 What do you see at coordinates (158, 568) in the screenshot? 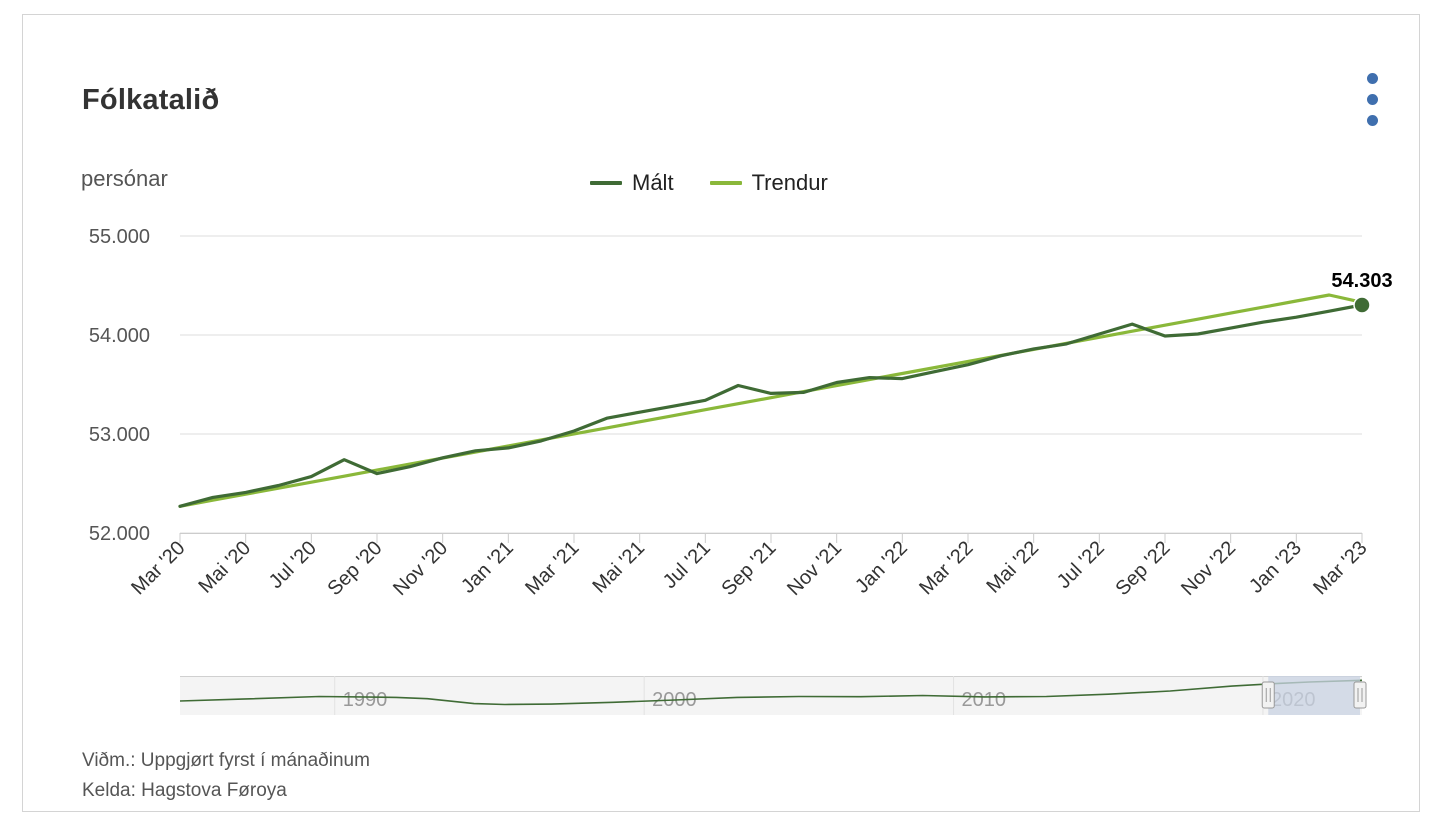
I see `x-tick-label: Mar '20` at bounding box center [158, 568].